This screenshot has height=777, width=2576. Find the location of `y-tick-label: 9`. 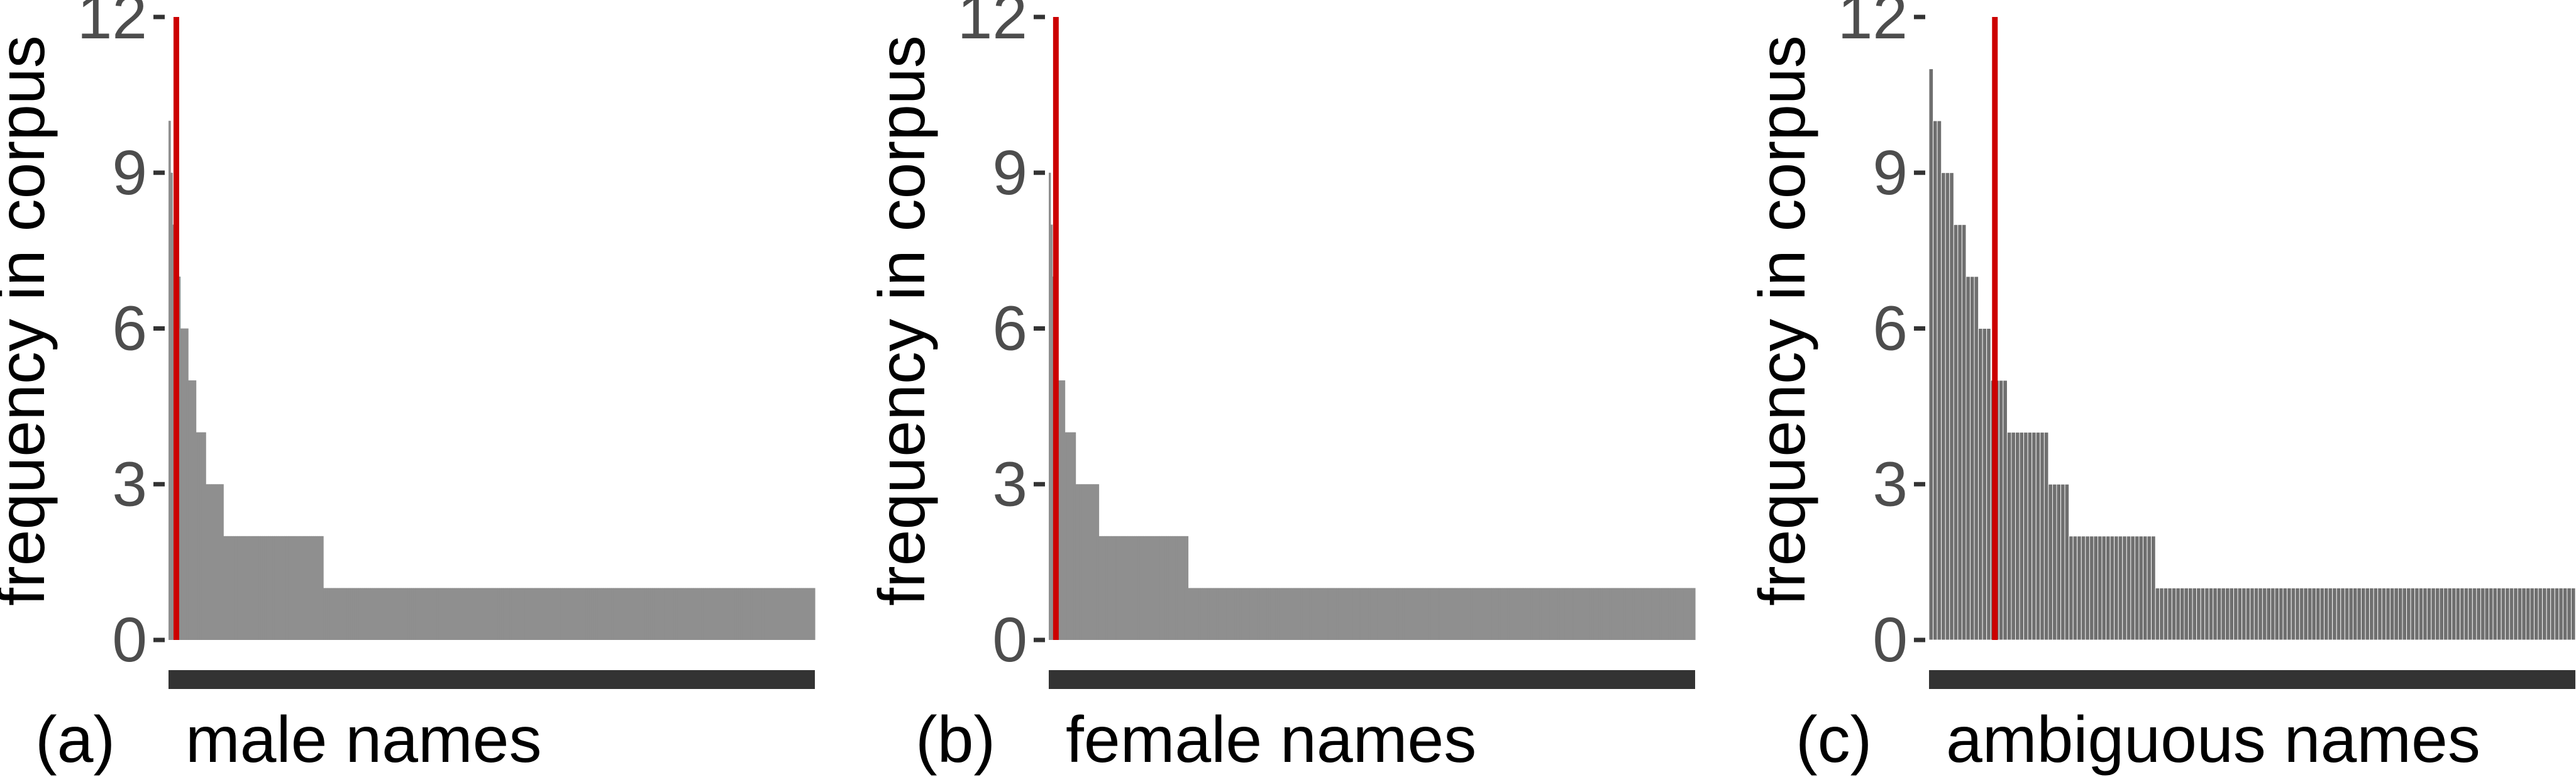

y-tick-label: 9 is located at coordinates (1009, 173).